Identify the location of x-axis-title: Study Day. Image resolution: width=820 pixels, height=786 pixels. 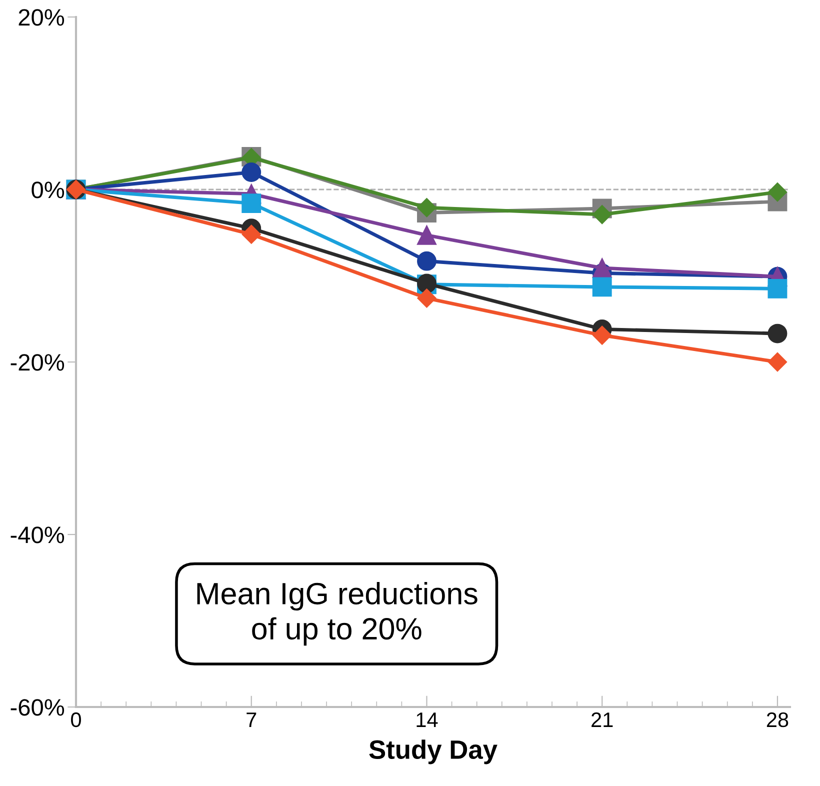
(433, 752).